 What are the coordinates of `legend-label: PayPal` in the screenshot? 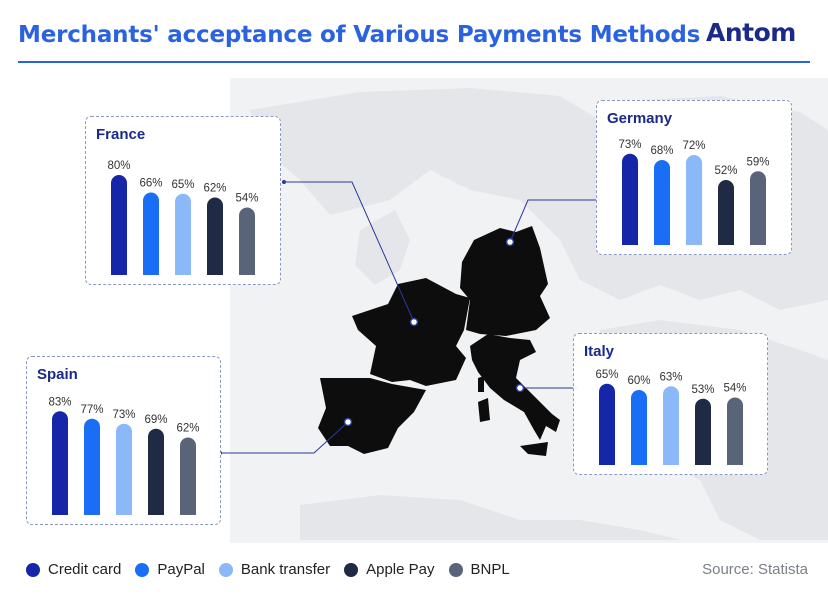 It's located at (181, 569).